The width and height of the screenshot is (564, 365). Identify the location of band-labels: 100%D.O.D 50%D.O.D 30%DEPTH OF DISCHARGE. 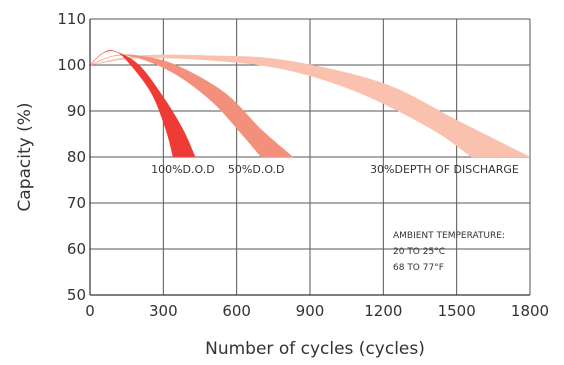
(335, 169).